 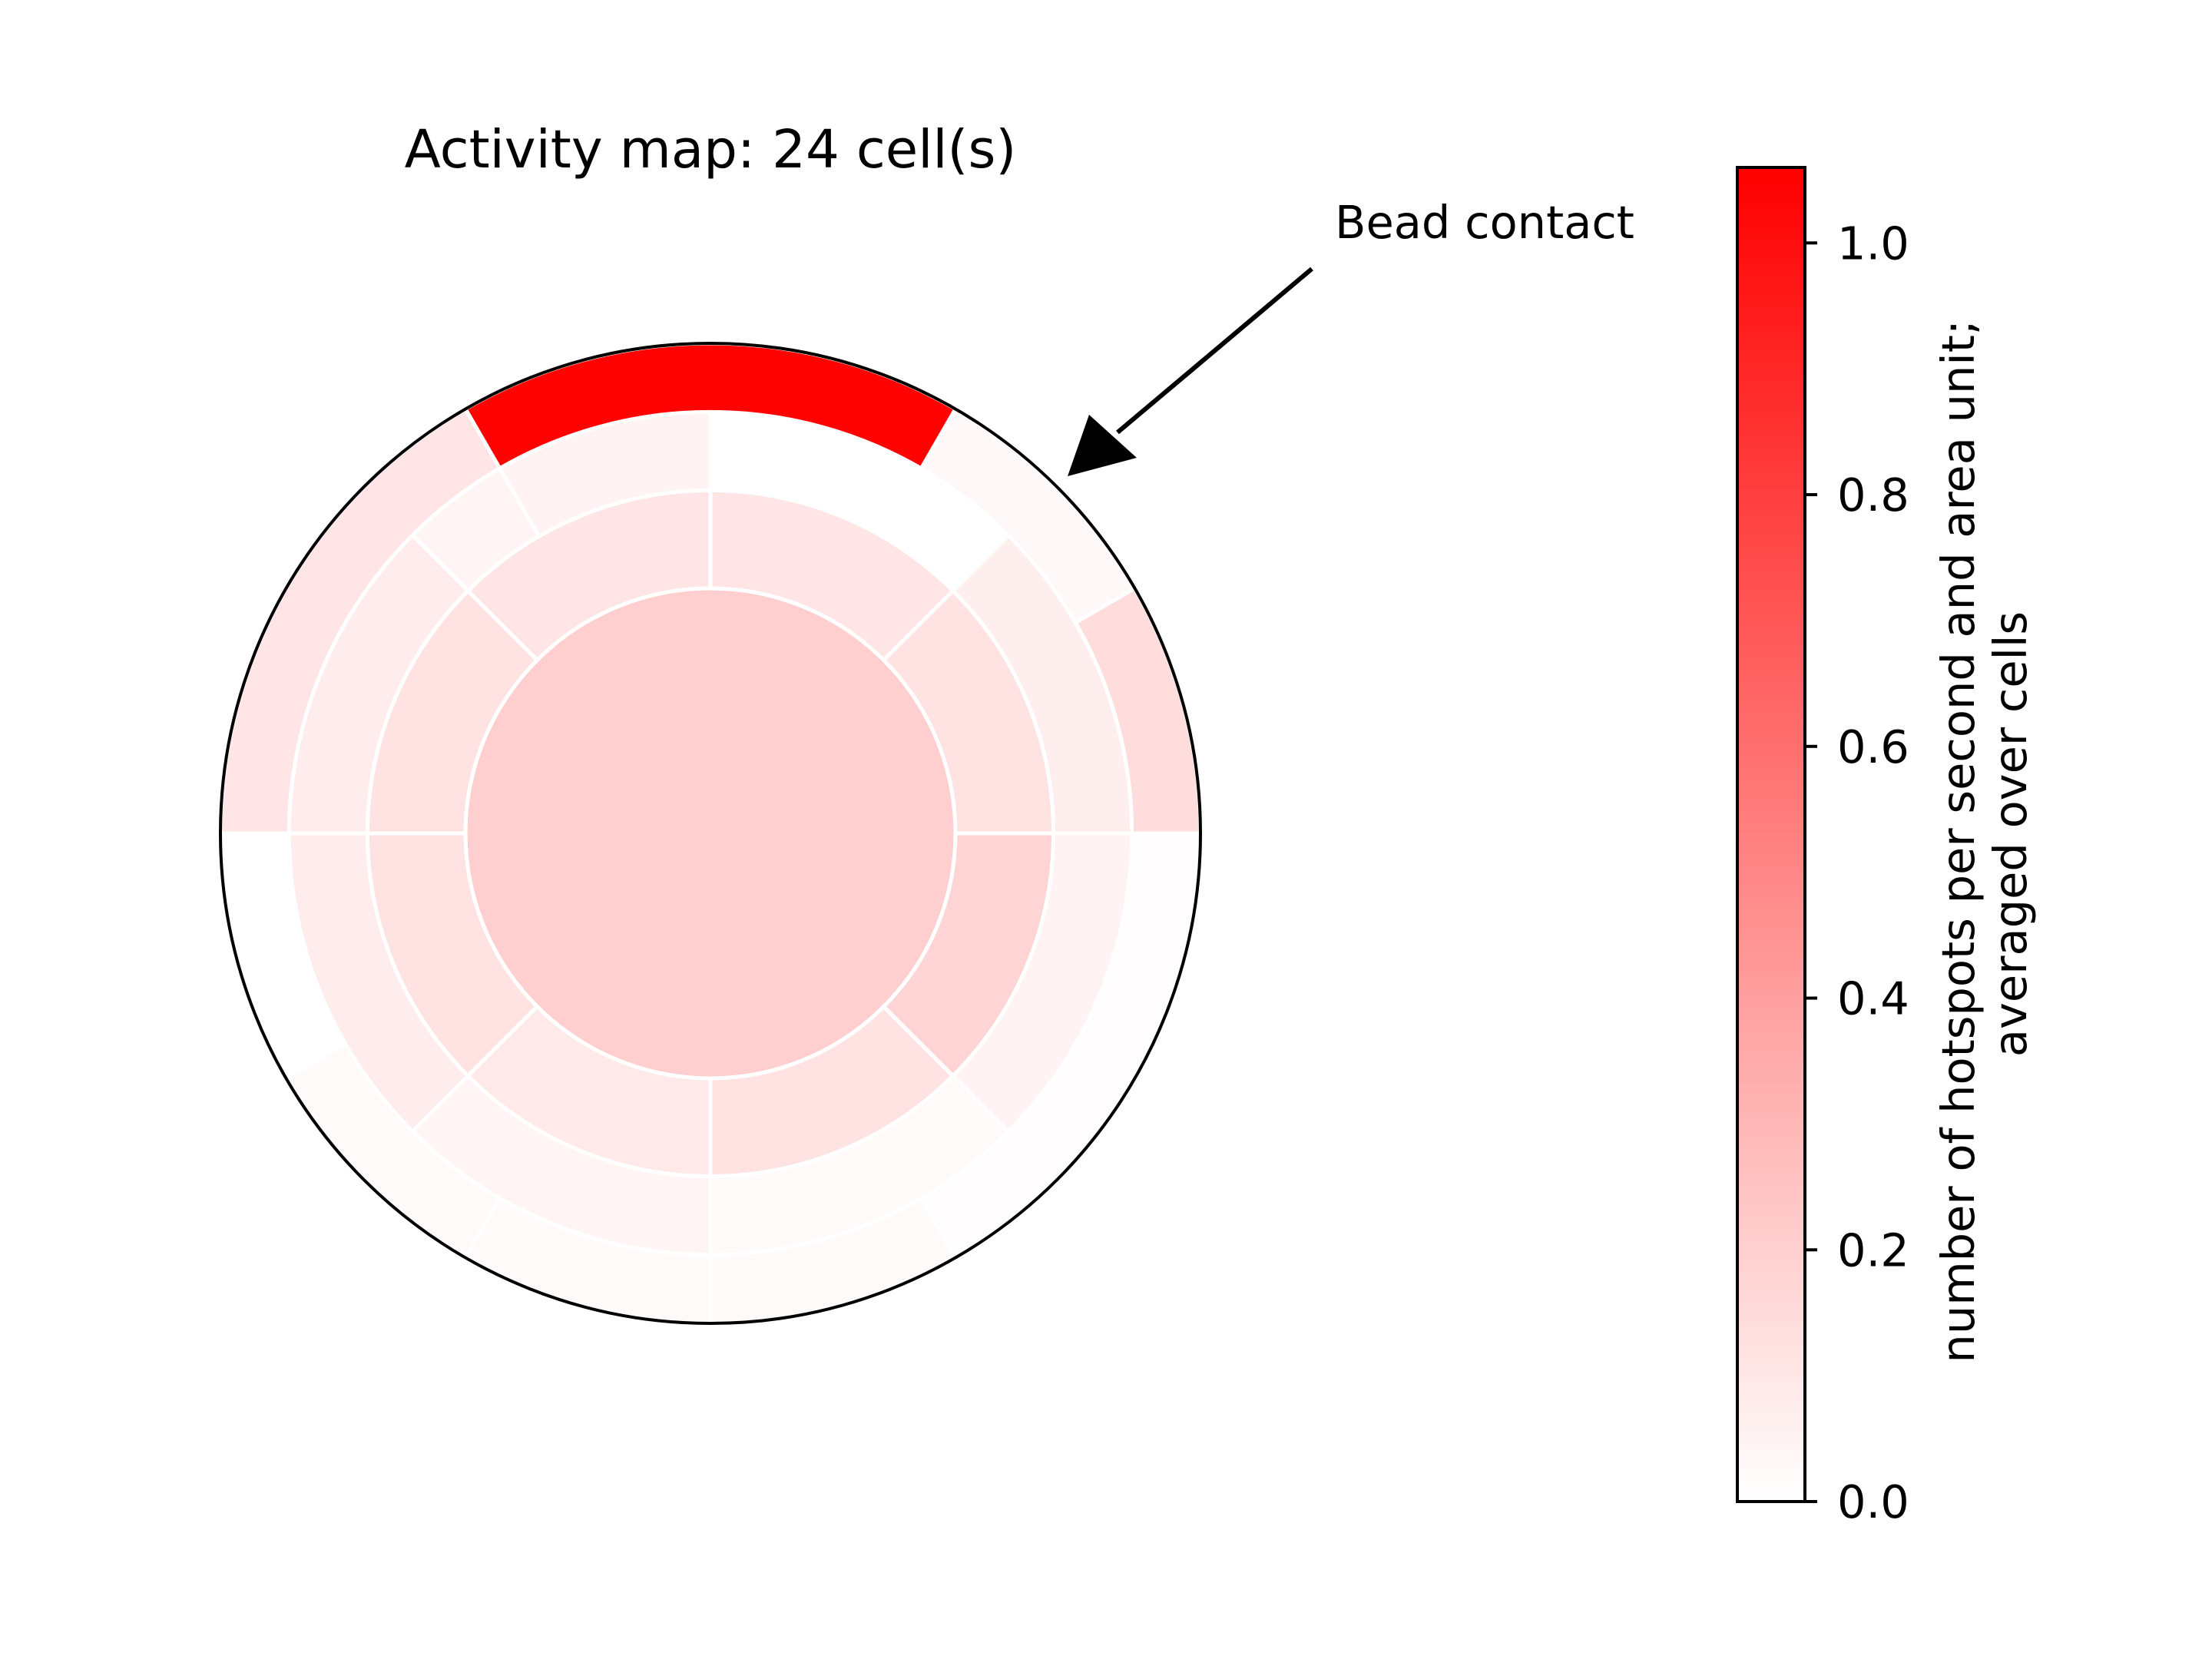 I want to click on annotation-label: Bead contact, so click(x=1485, y=222).